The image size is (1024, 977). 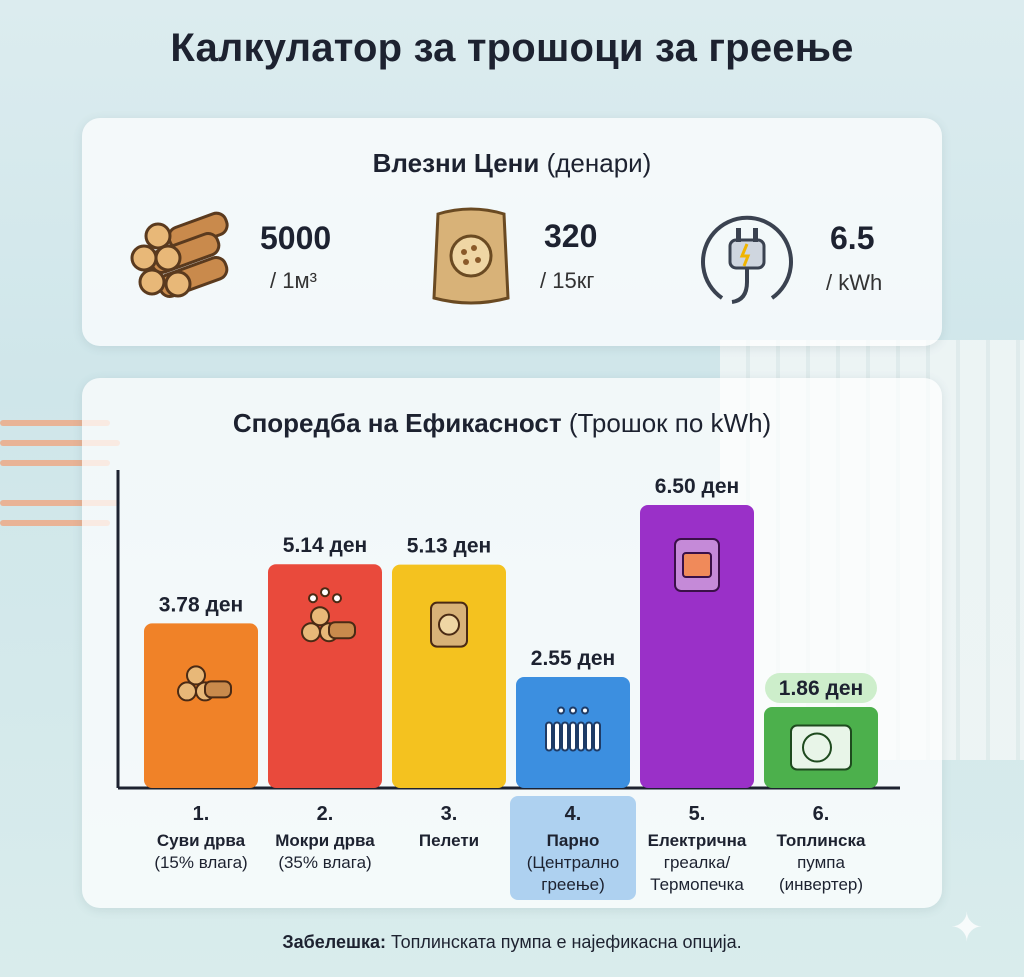 I want to click on power-plug-icon, so click(x=747, y=259).